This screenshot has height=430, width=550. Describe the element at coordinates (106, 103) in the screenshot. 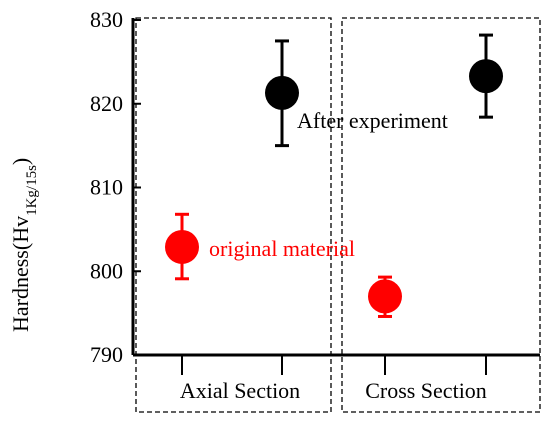

I see `y-tick-label: 820` at that location.